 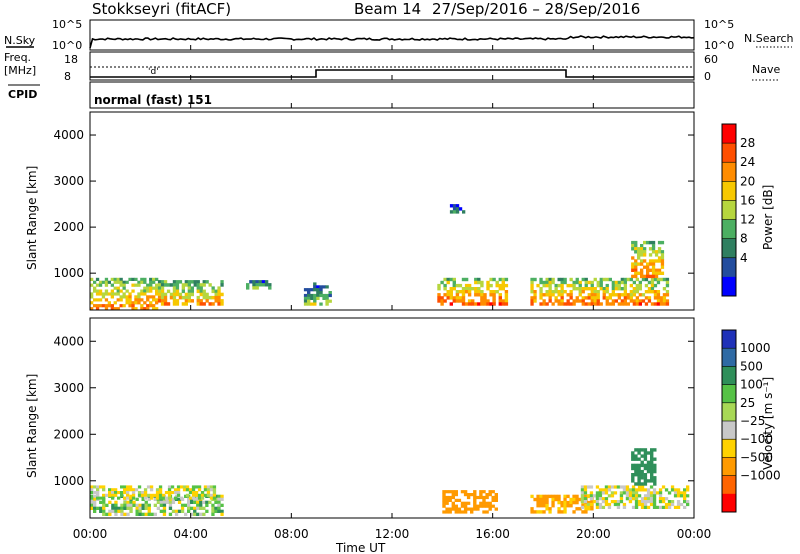 What do you see at coordinates (747, 143) in the screenshot?
I see `power-colorbar-tick-label: 28` at bounding box center [747, 143].